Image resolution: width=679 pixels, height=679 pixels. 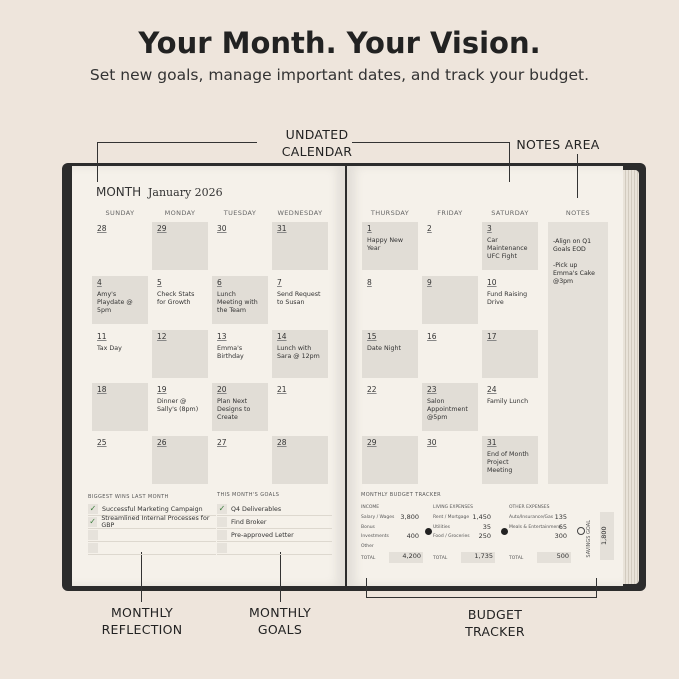 I want to click on budget-row-value: 35, so click(x=486, y=526).